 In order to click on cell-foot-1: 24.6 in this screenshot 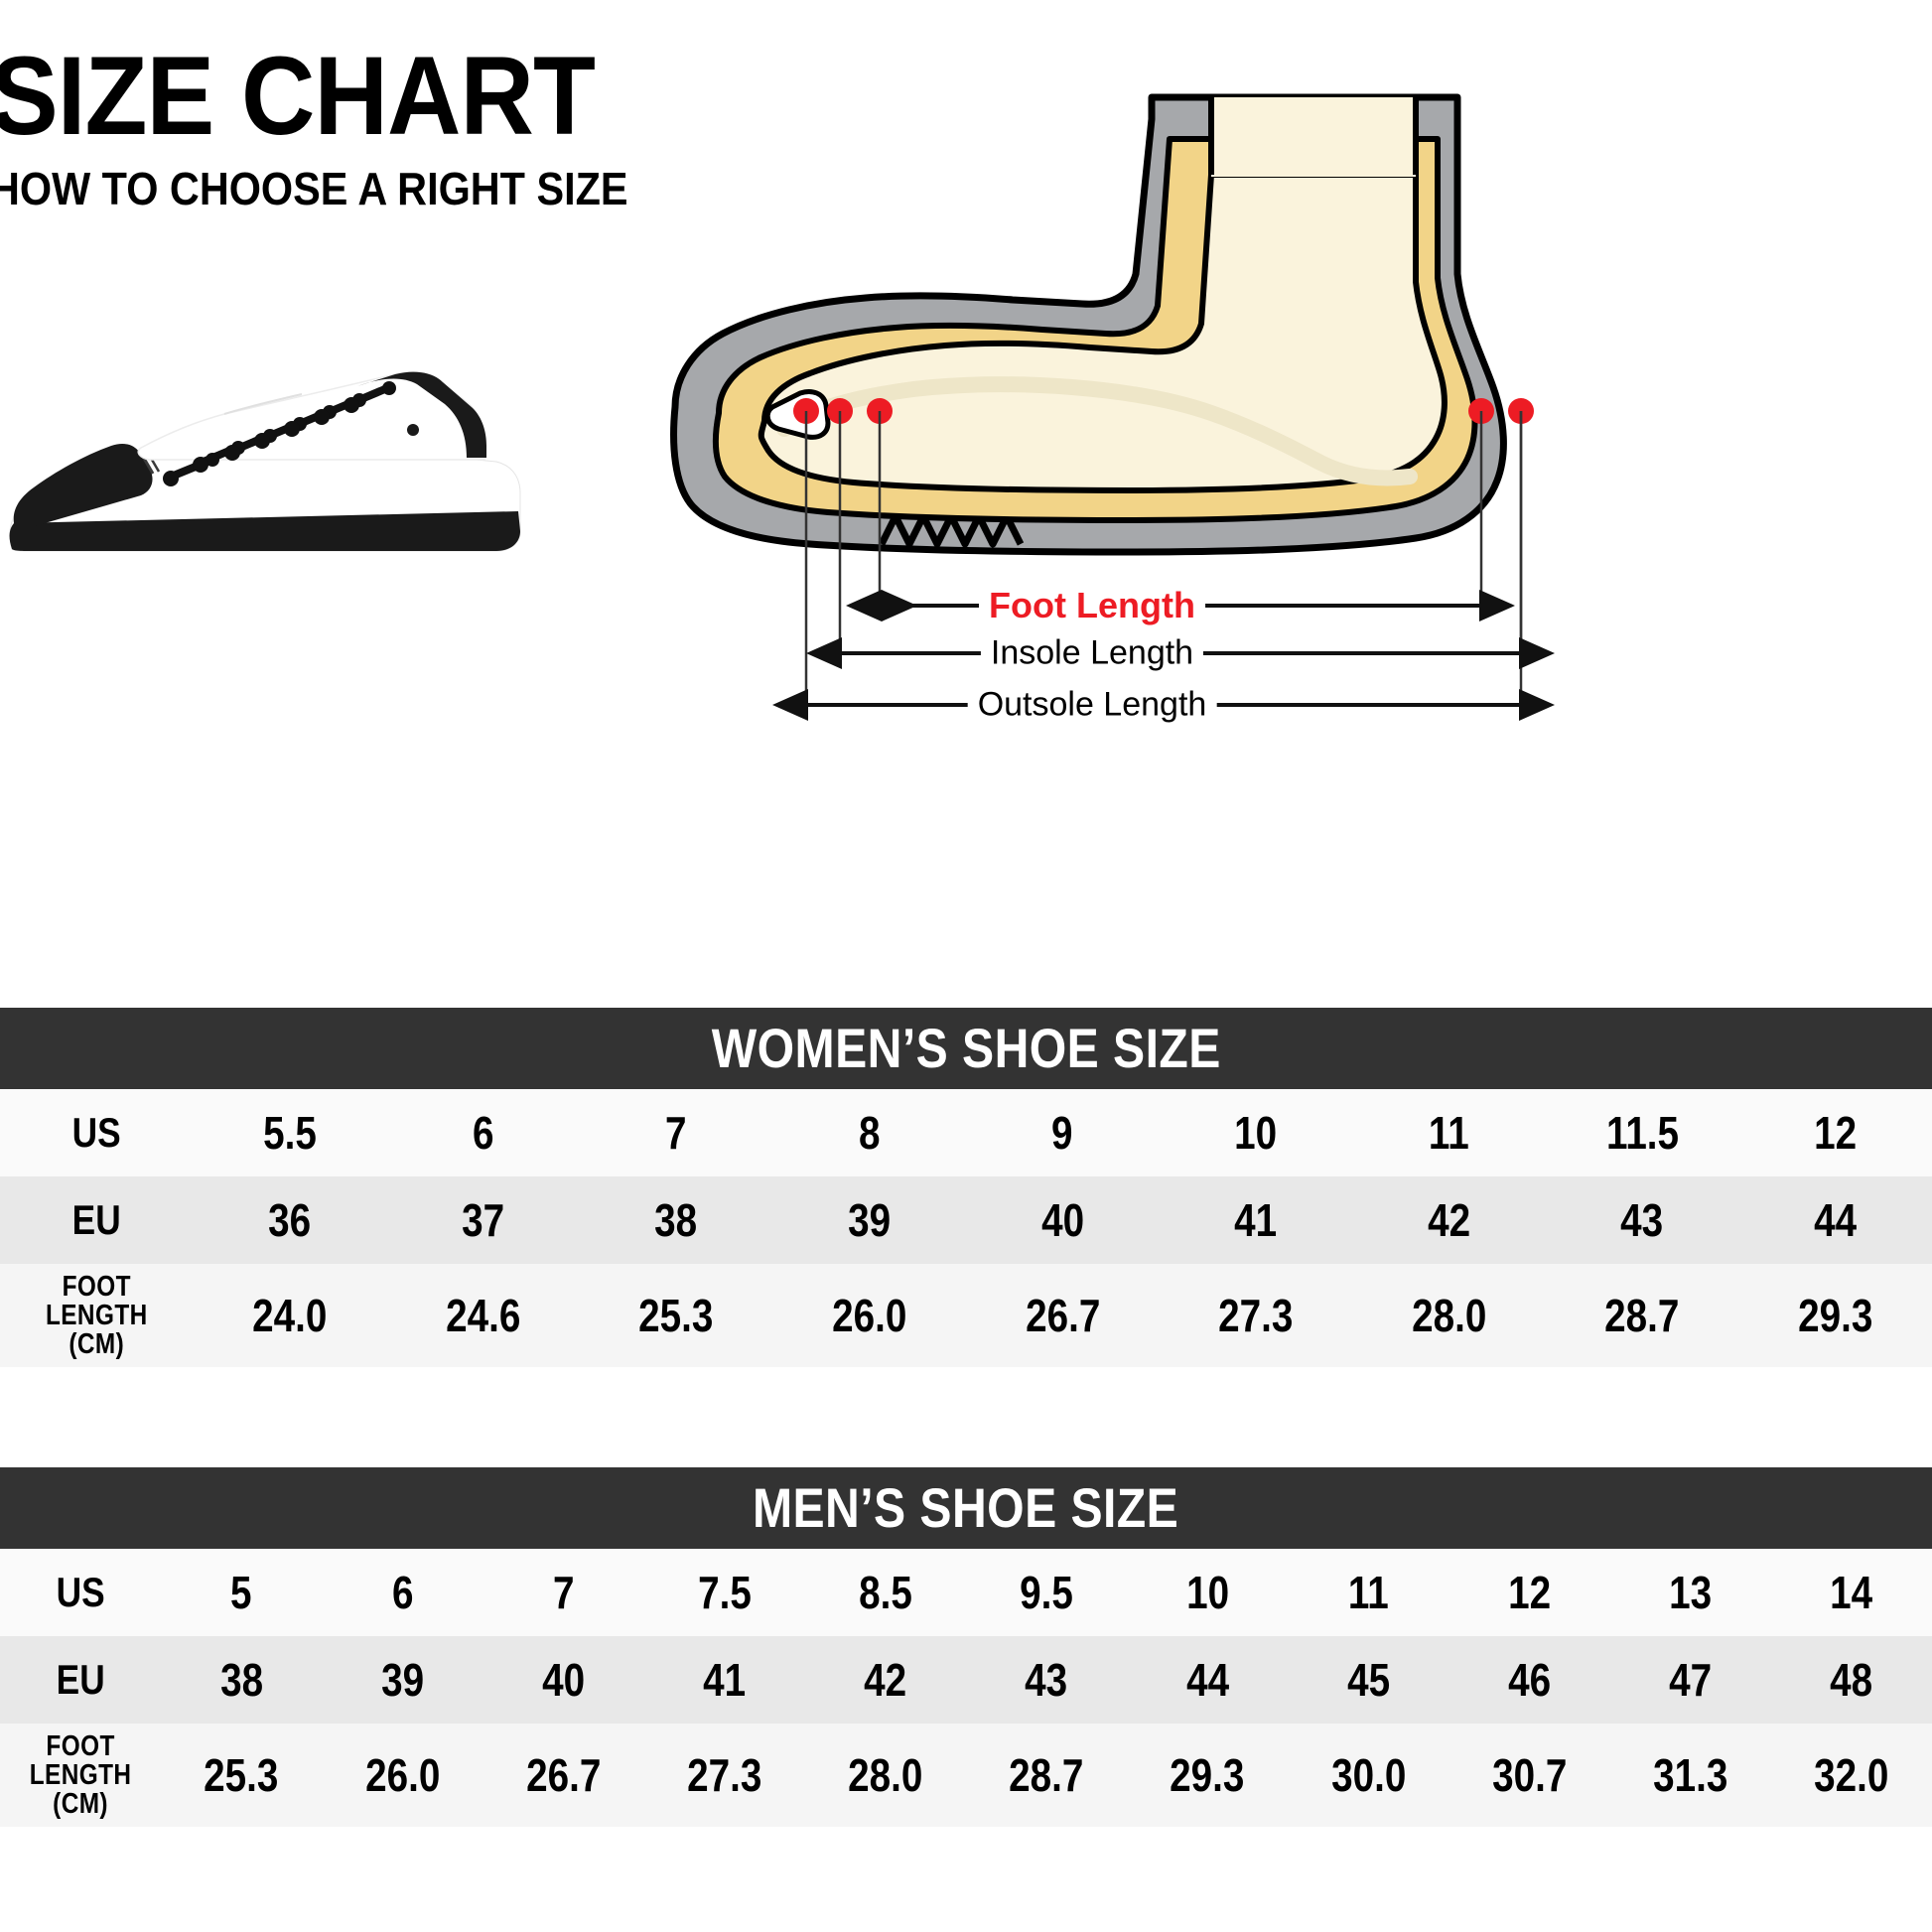, I will do `click(483, 1316)`.